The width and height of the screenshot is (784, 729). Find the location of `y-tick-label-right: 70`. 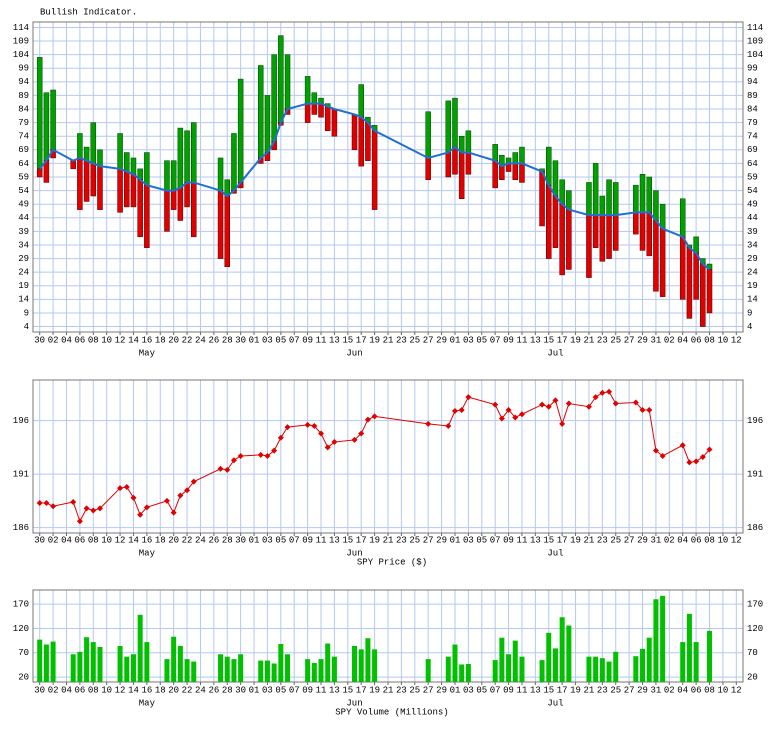

y-tick-label-right: 70 is located at coordinates (752, 653).